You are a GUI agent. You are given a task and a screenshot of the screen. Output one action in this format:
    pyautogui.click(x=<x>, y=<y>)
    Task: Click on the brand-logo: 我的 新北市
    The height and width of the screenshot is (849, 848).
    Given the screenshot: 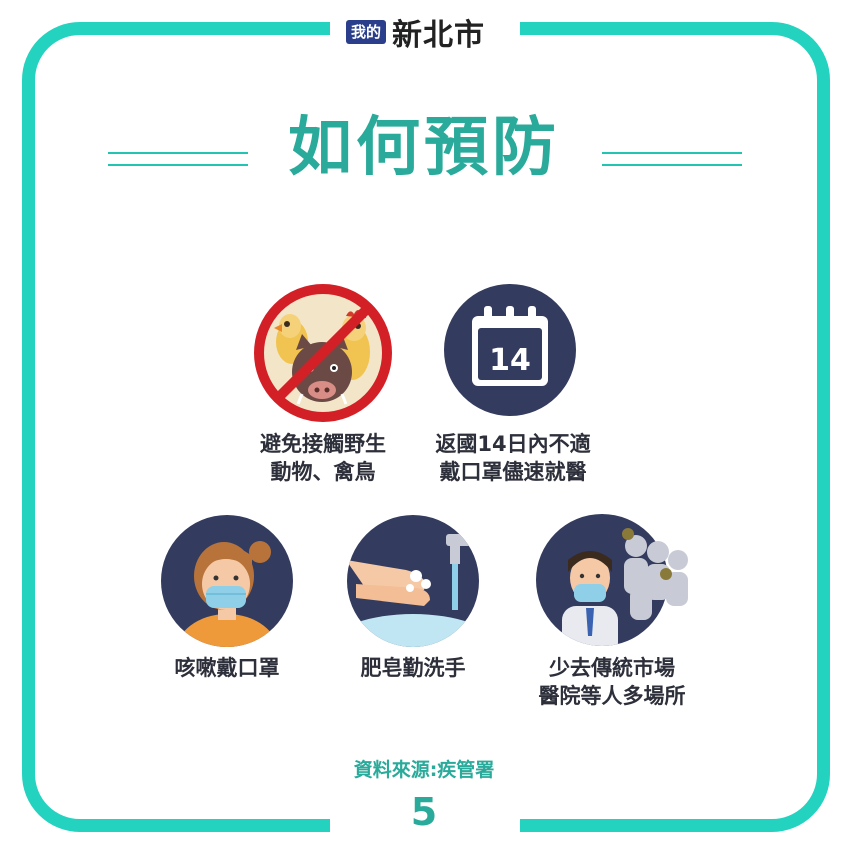 What is the action you would take?
    pyautogui.click(x=415, y=33)
    